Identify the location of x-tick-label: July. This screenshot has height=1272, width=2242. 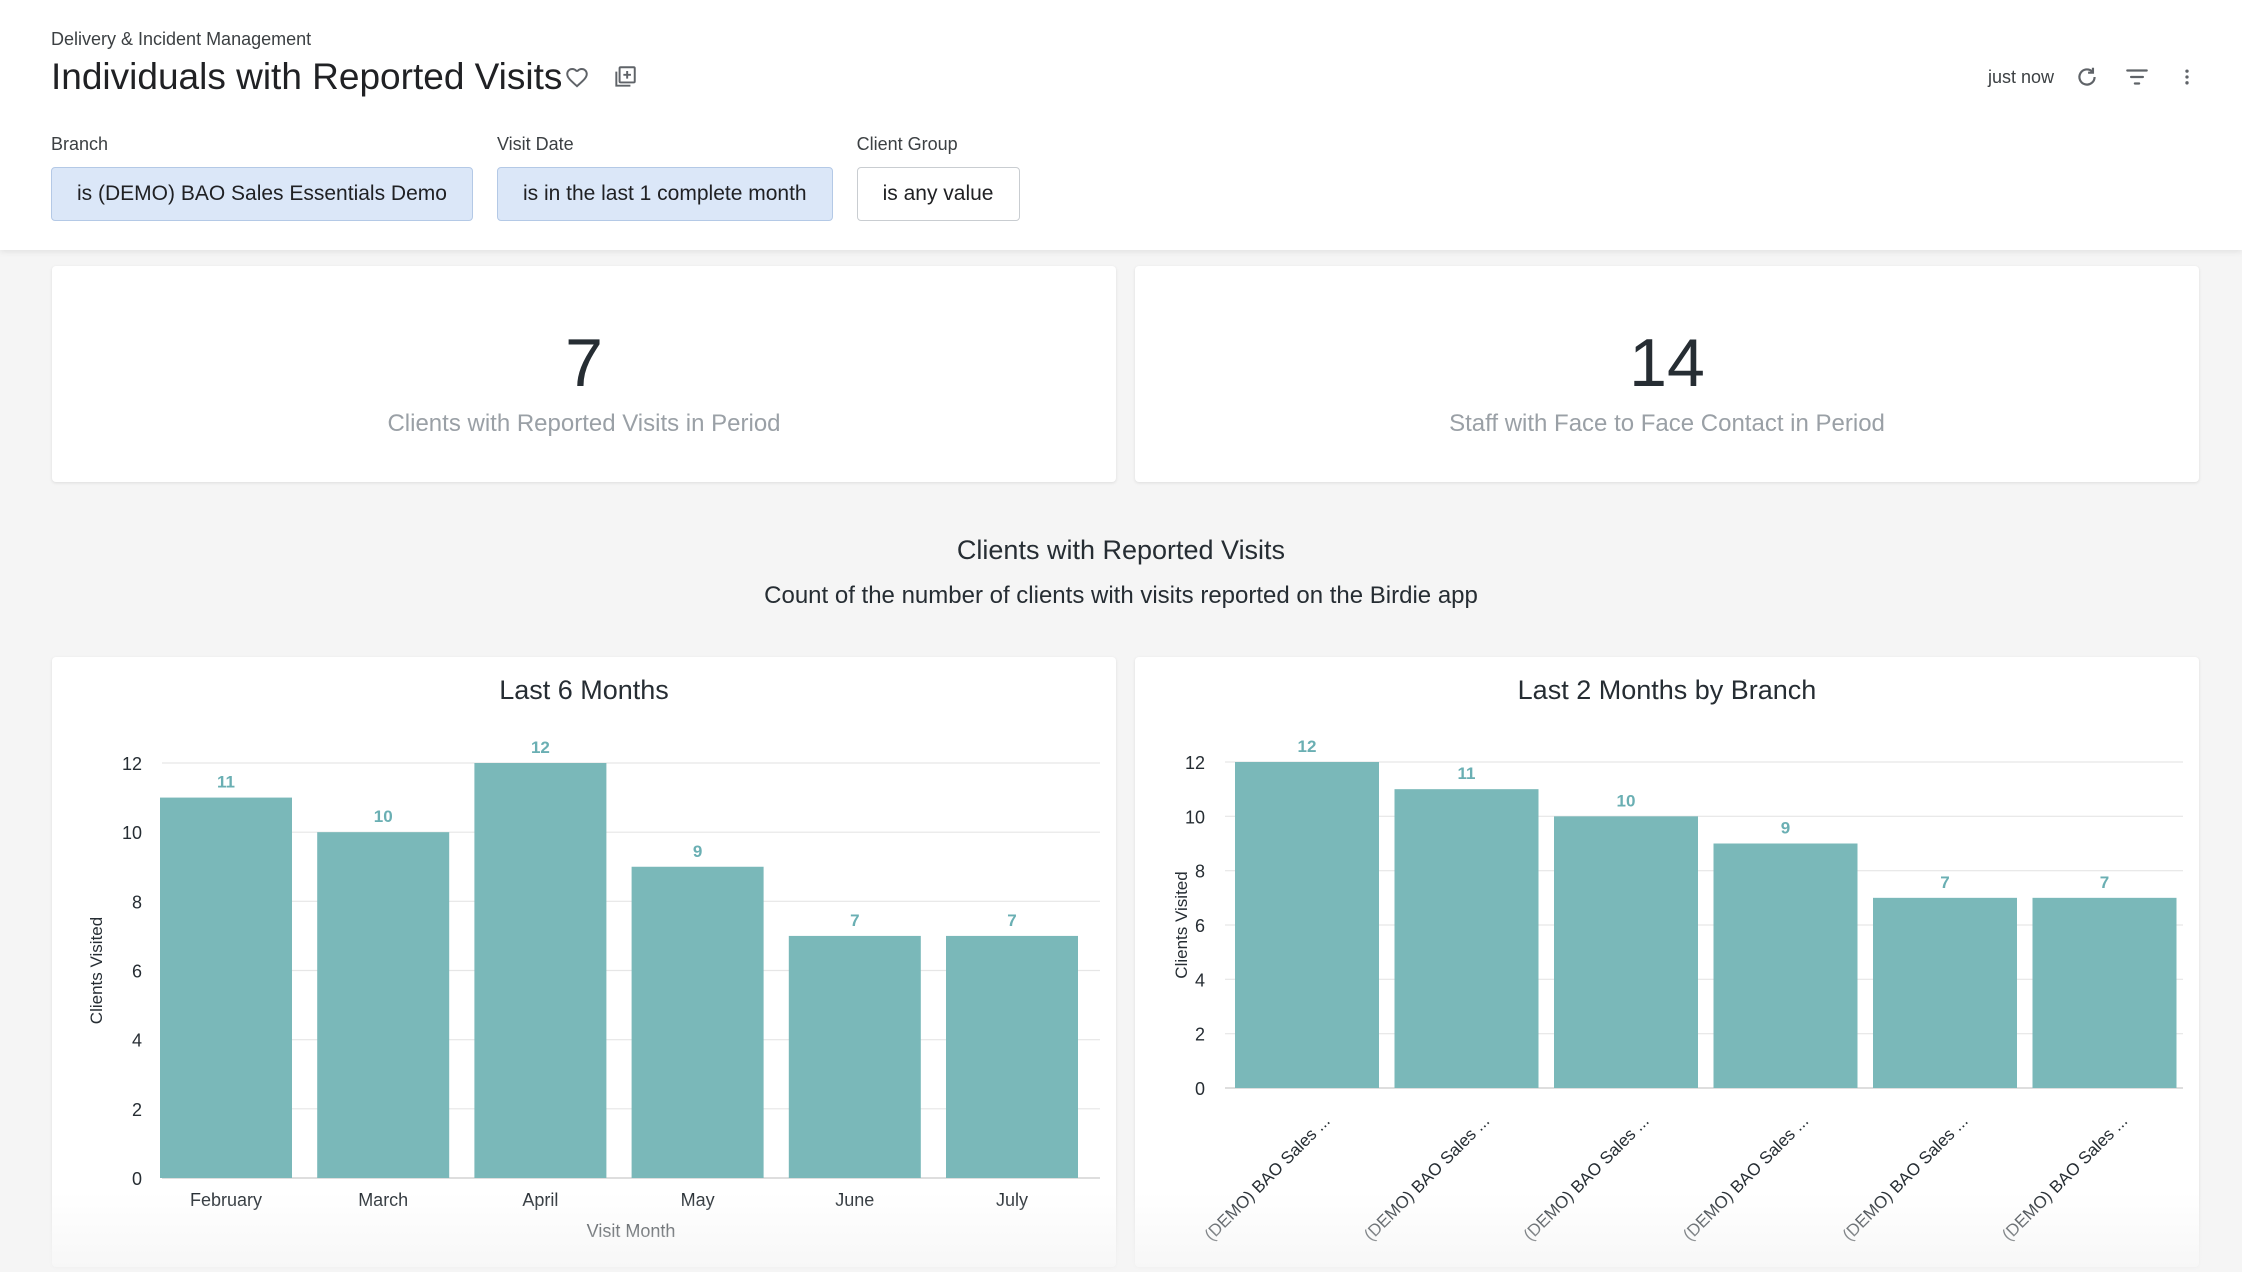
(1012, 1200).